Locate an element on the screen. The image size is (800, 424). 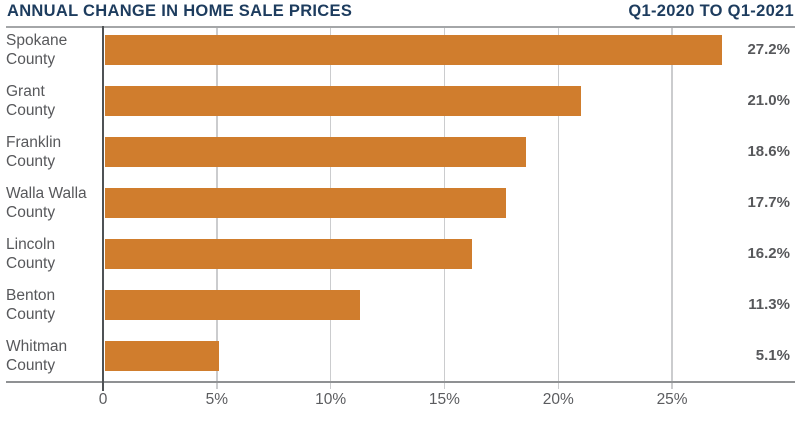
plot-top-border is located at coordinates (400, 27).